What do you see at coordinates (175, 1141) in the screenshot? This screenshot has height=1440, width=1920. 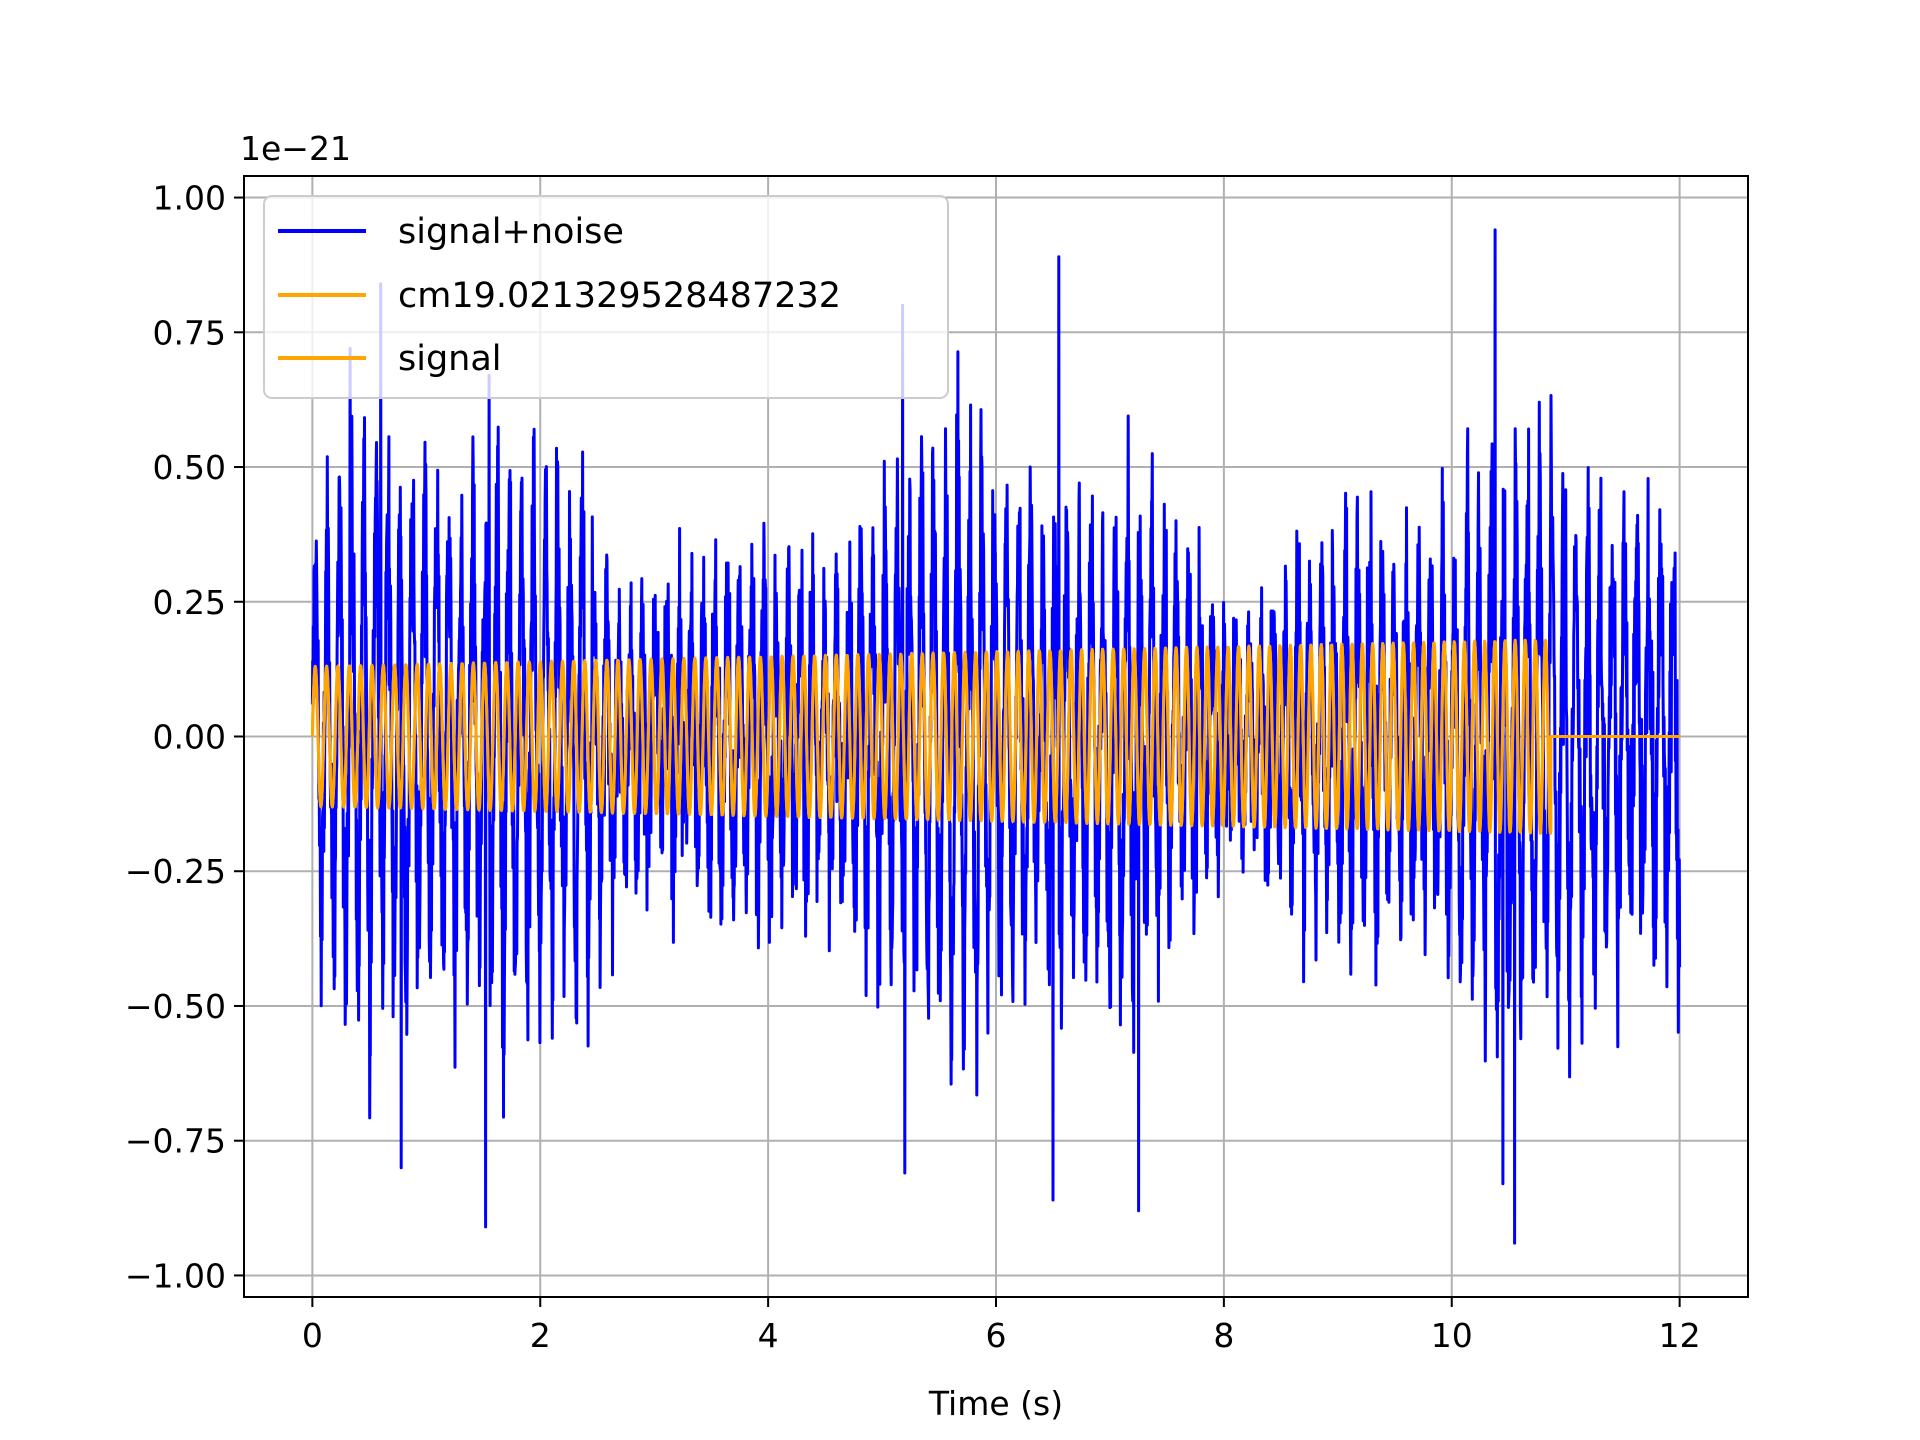 I see `y-tick-label: −0.75` at bounding box center [175, 1141].